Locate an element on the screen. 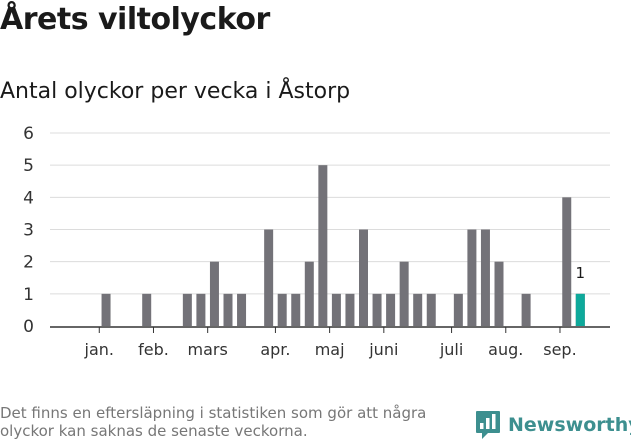 The width and height of the screenshot is (631, 441). month-label: jan. is located at coordinates (99, 349).